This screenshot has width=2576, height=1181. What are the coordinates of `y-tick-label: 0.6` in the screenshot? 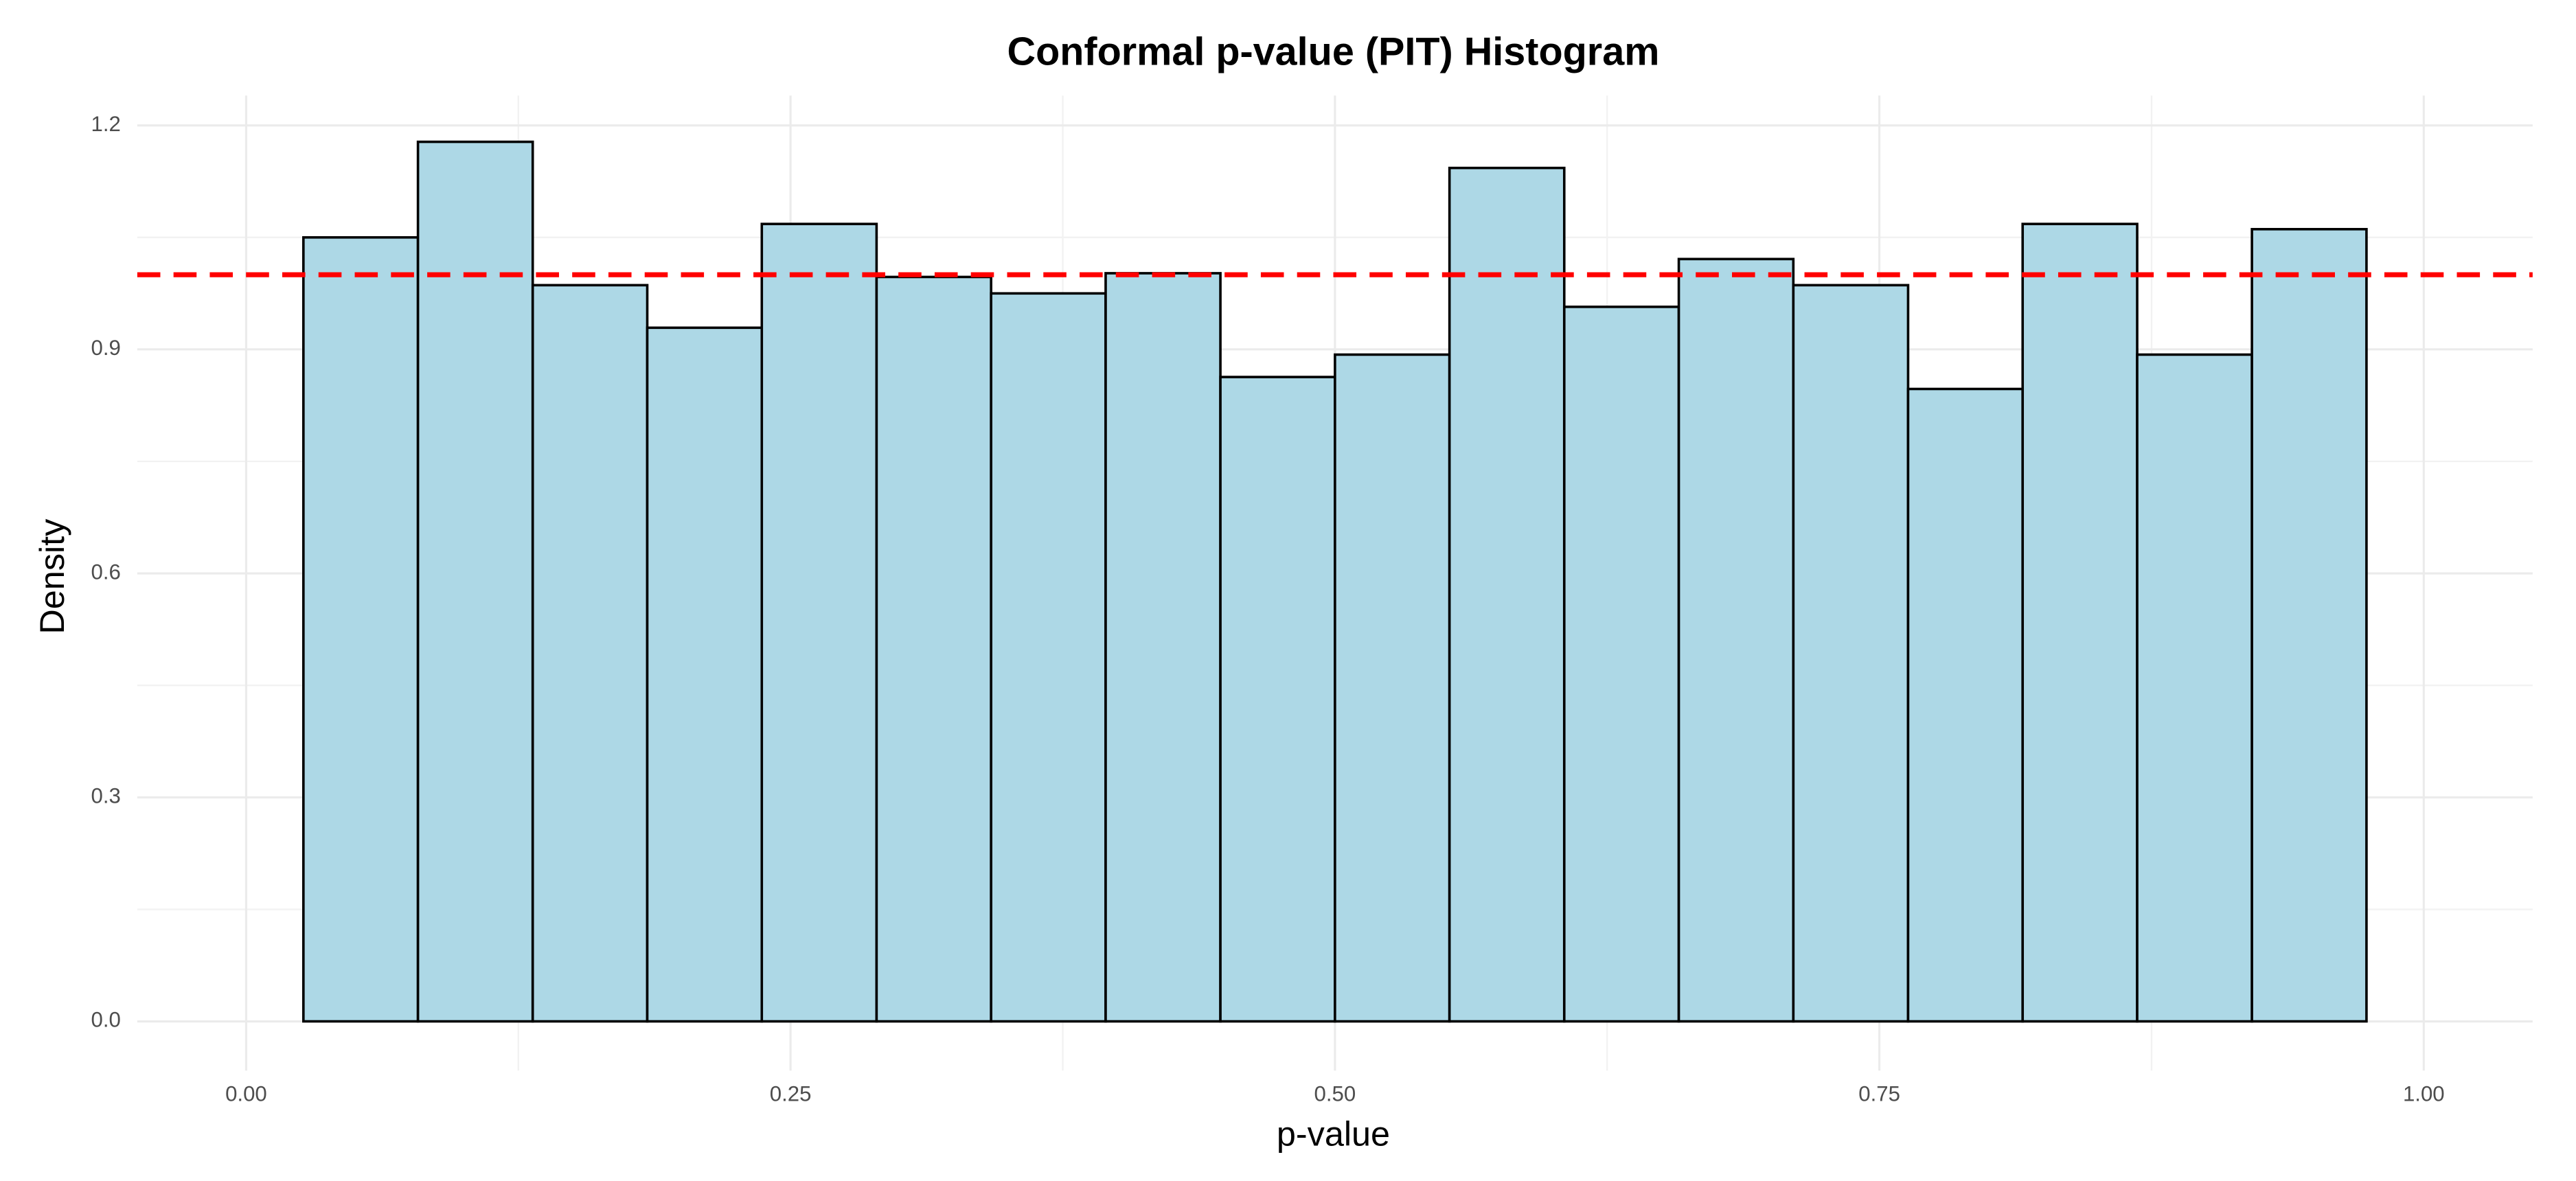 It's located at (106, 572).